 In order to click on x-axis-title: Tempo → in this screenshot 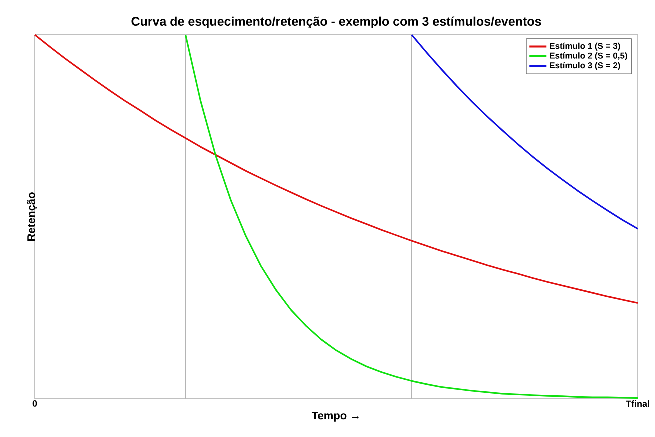, I will do `click(335, 417)`.